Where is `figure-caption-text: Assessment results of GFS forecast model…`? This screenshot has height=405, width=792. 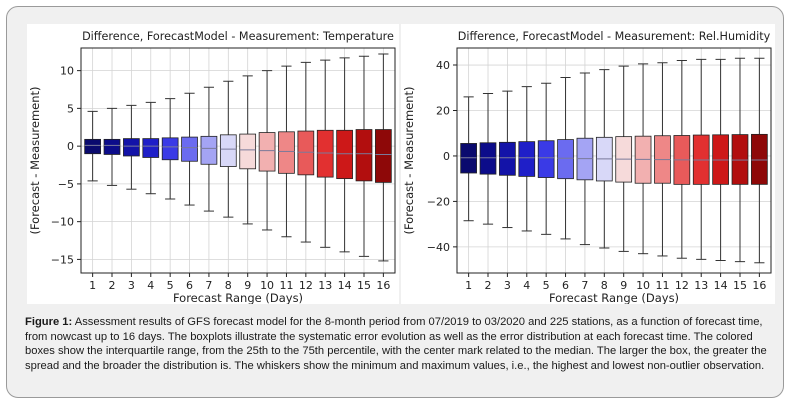
figure-caption-text: Assessment results of GFS forecast model… is located at coordinates (396, 344).